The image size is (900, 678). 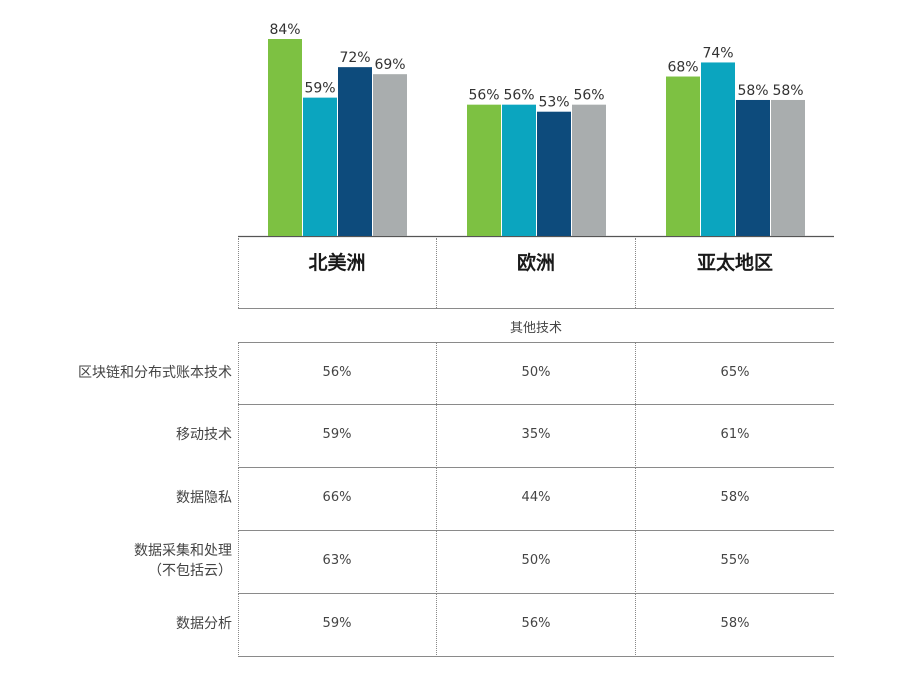 What do you see at coordinates (735, 434) in the screenshot?
I see `table-cell: 61%` at bounding box center [735, 434].